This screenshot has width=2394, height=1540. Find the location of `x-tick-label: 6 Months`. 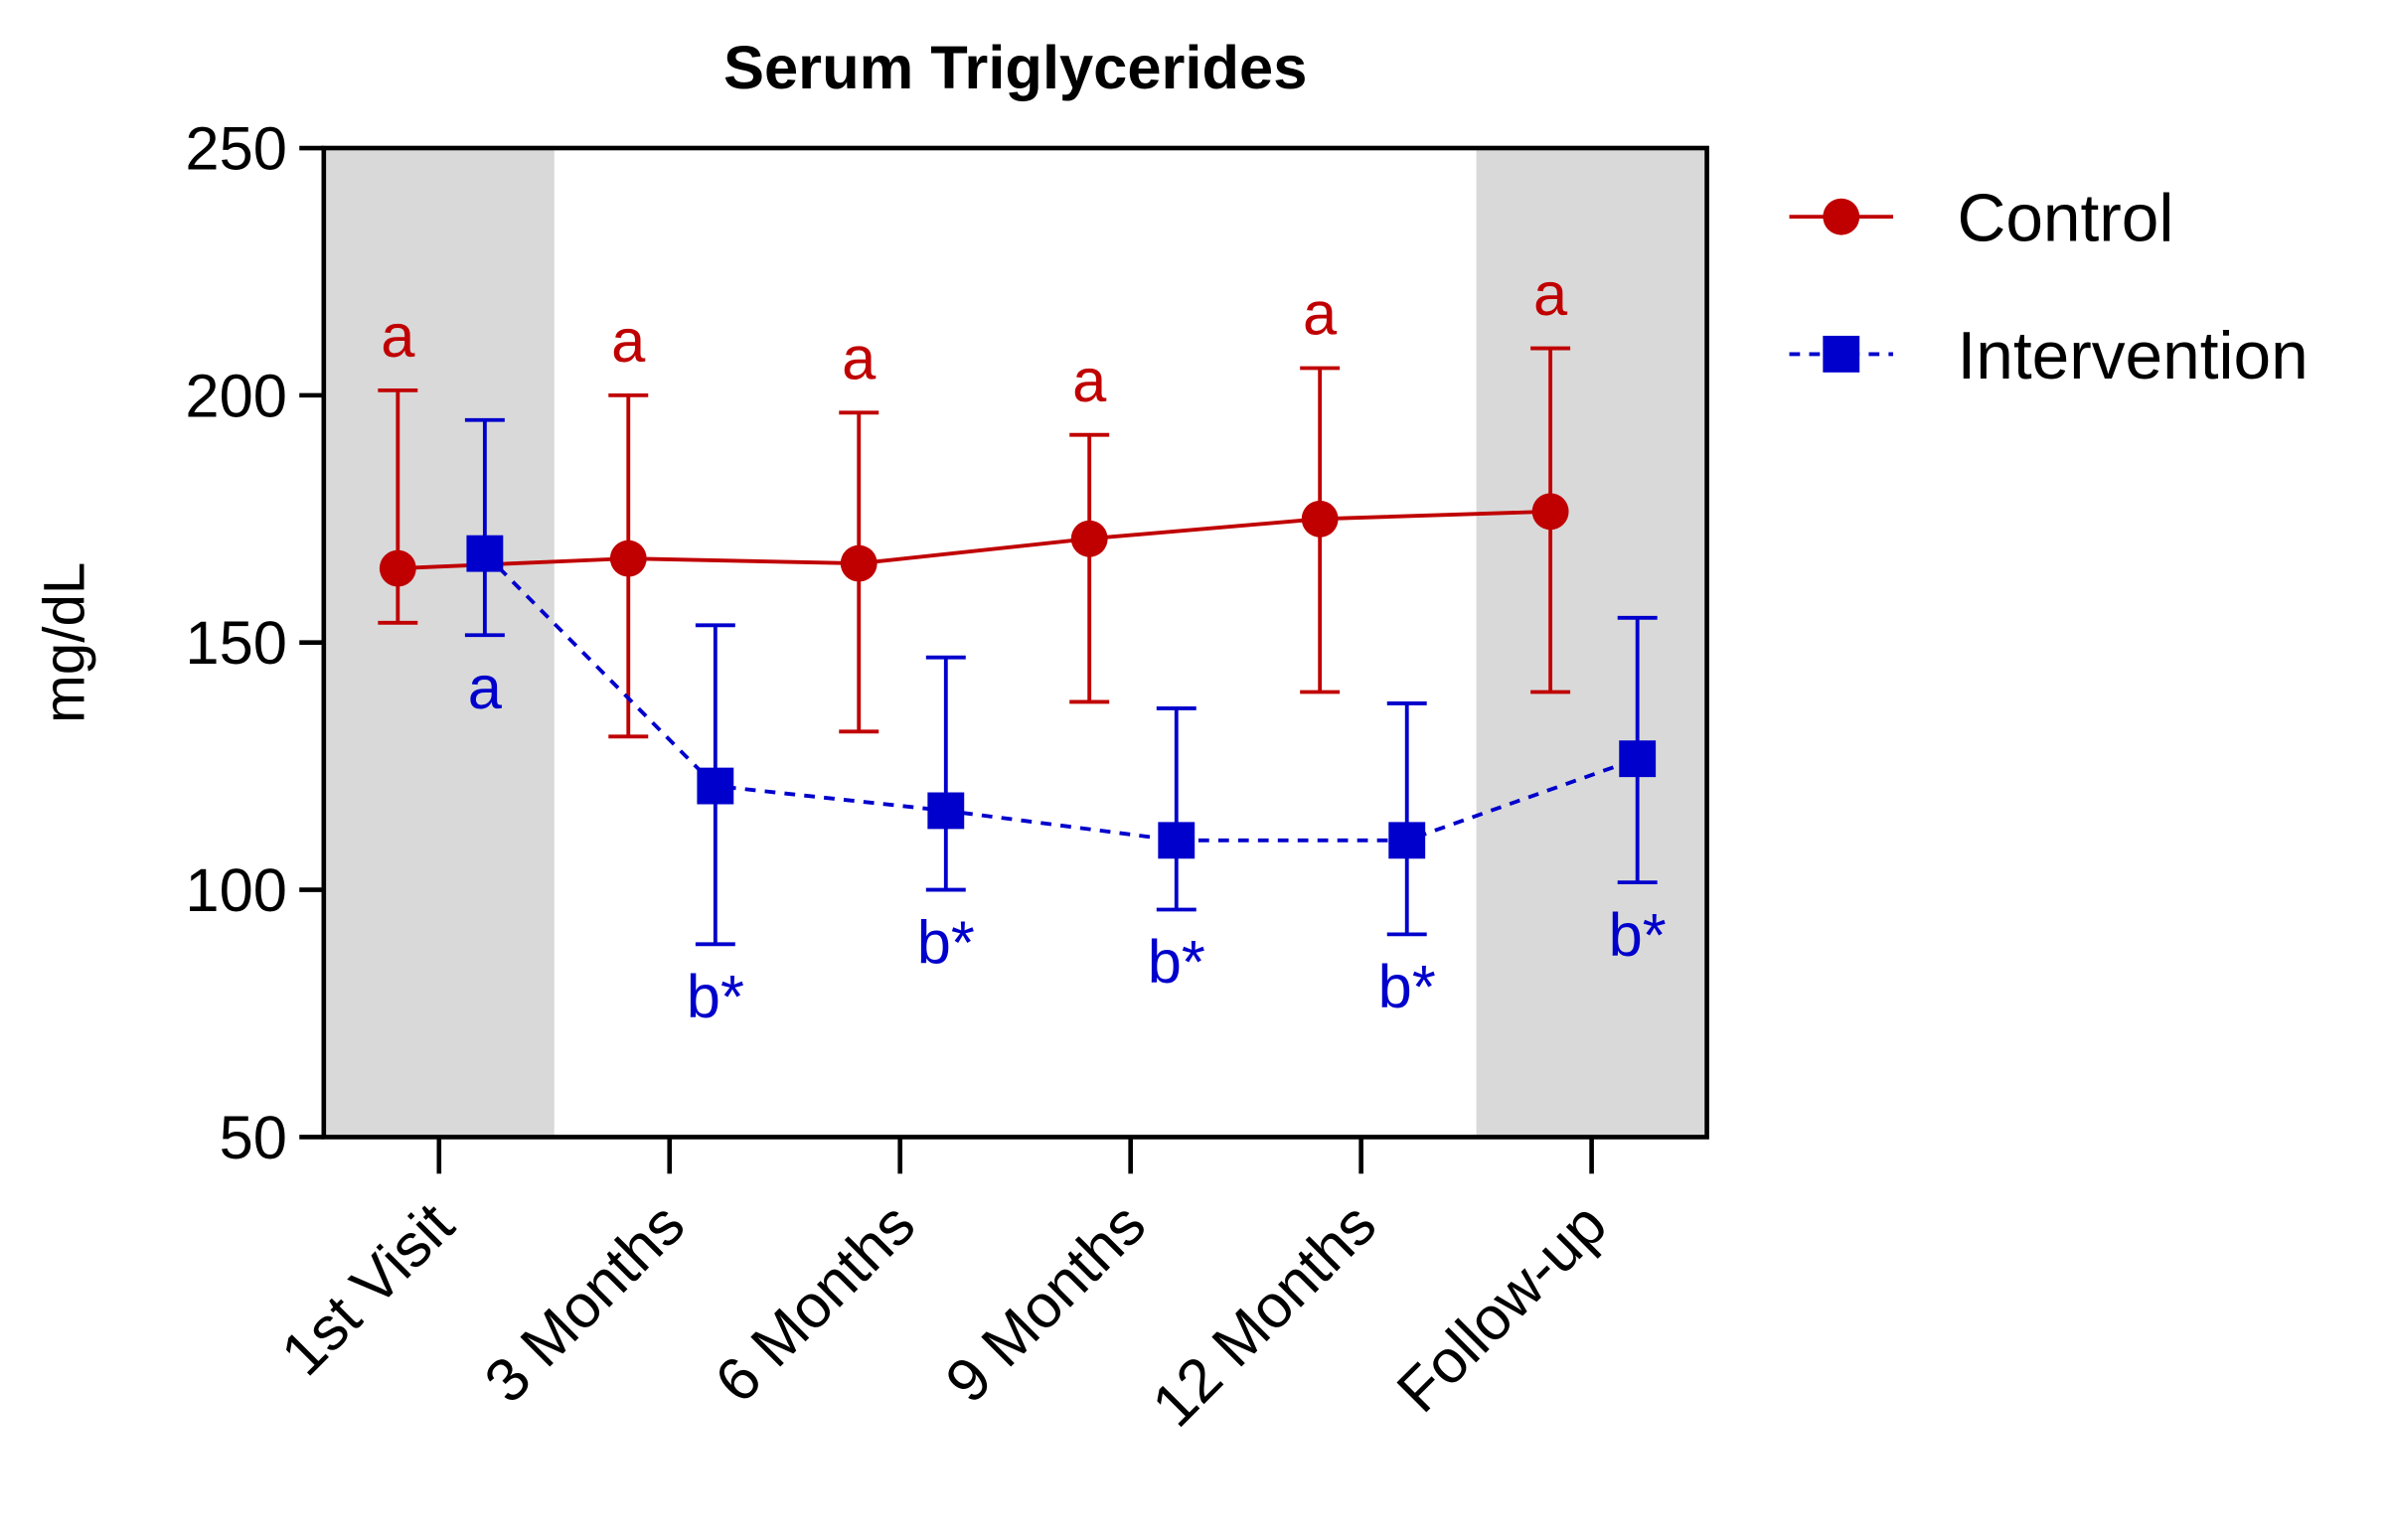

x-tick-label: 6 Months is located at coordinates (816, 1303).